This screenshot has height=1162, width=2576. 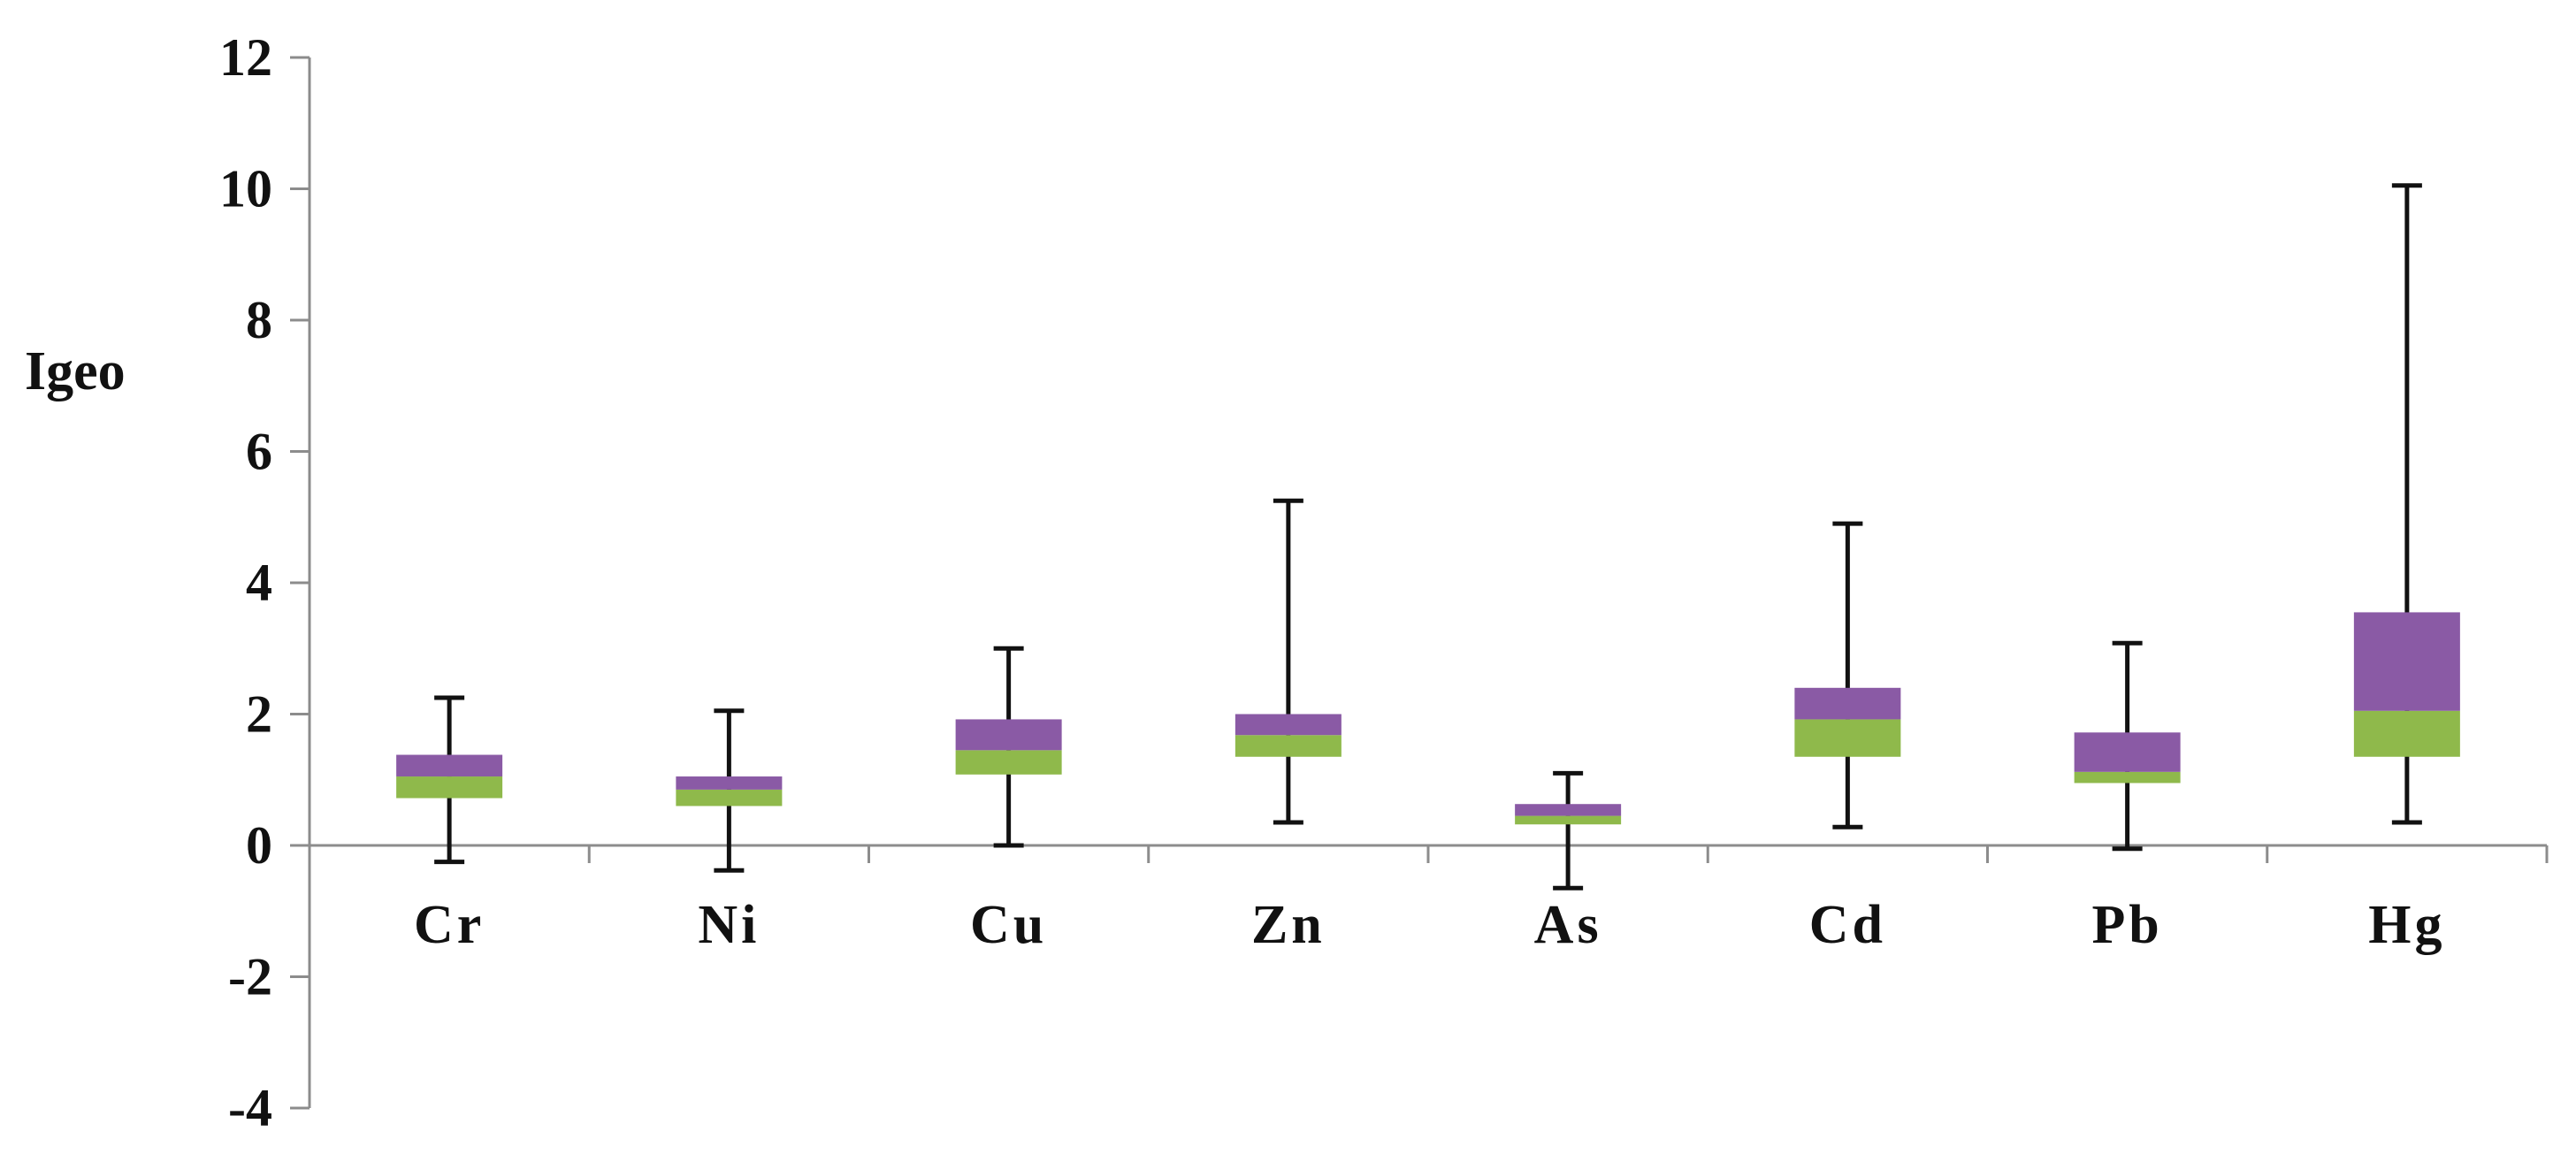 What do you see at coordinates (1568, 925) in the screenshot?
I see `x-category-label-as: As` at bounding box center [1568, 925].